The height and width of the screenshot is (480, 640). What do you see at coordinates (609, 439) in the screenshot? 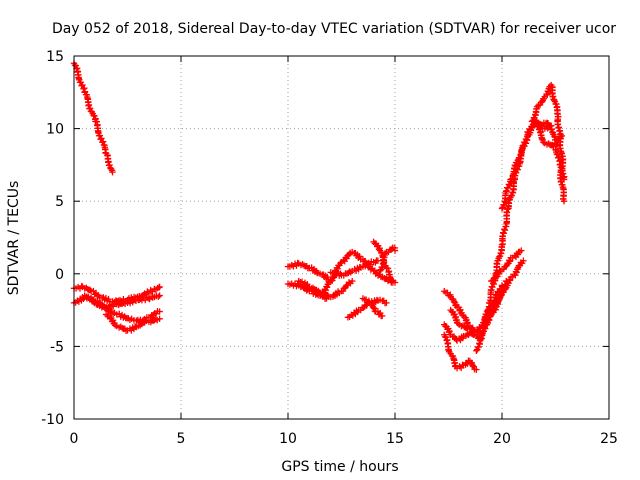
I see `x-tick-label: 25` at bounding box center [609, 439].